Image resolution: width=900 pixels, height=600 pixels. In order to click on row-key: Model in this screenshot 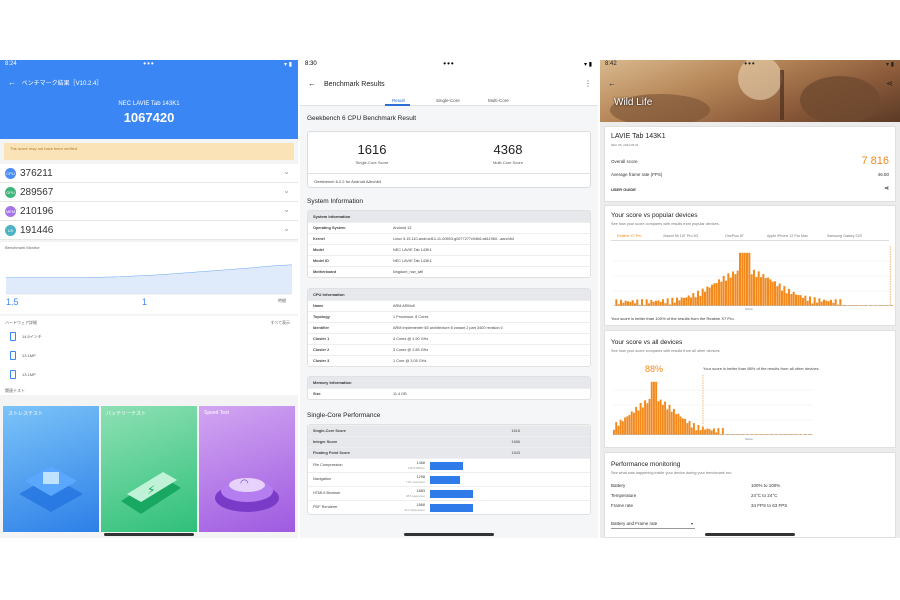, I will do `click(318, 250)`.